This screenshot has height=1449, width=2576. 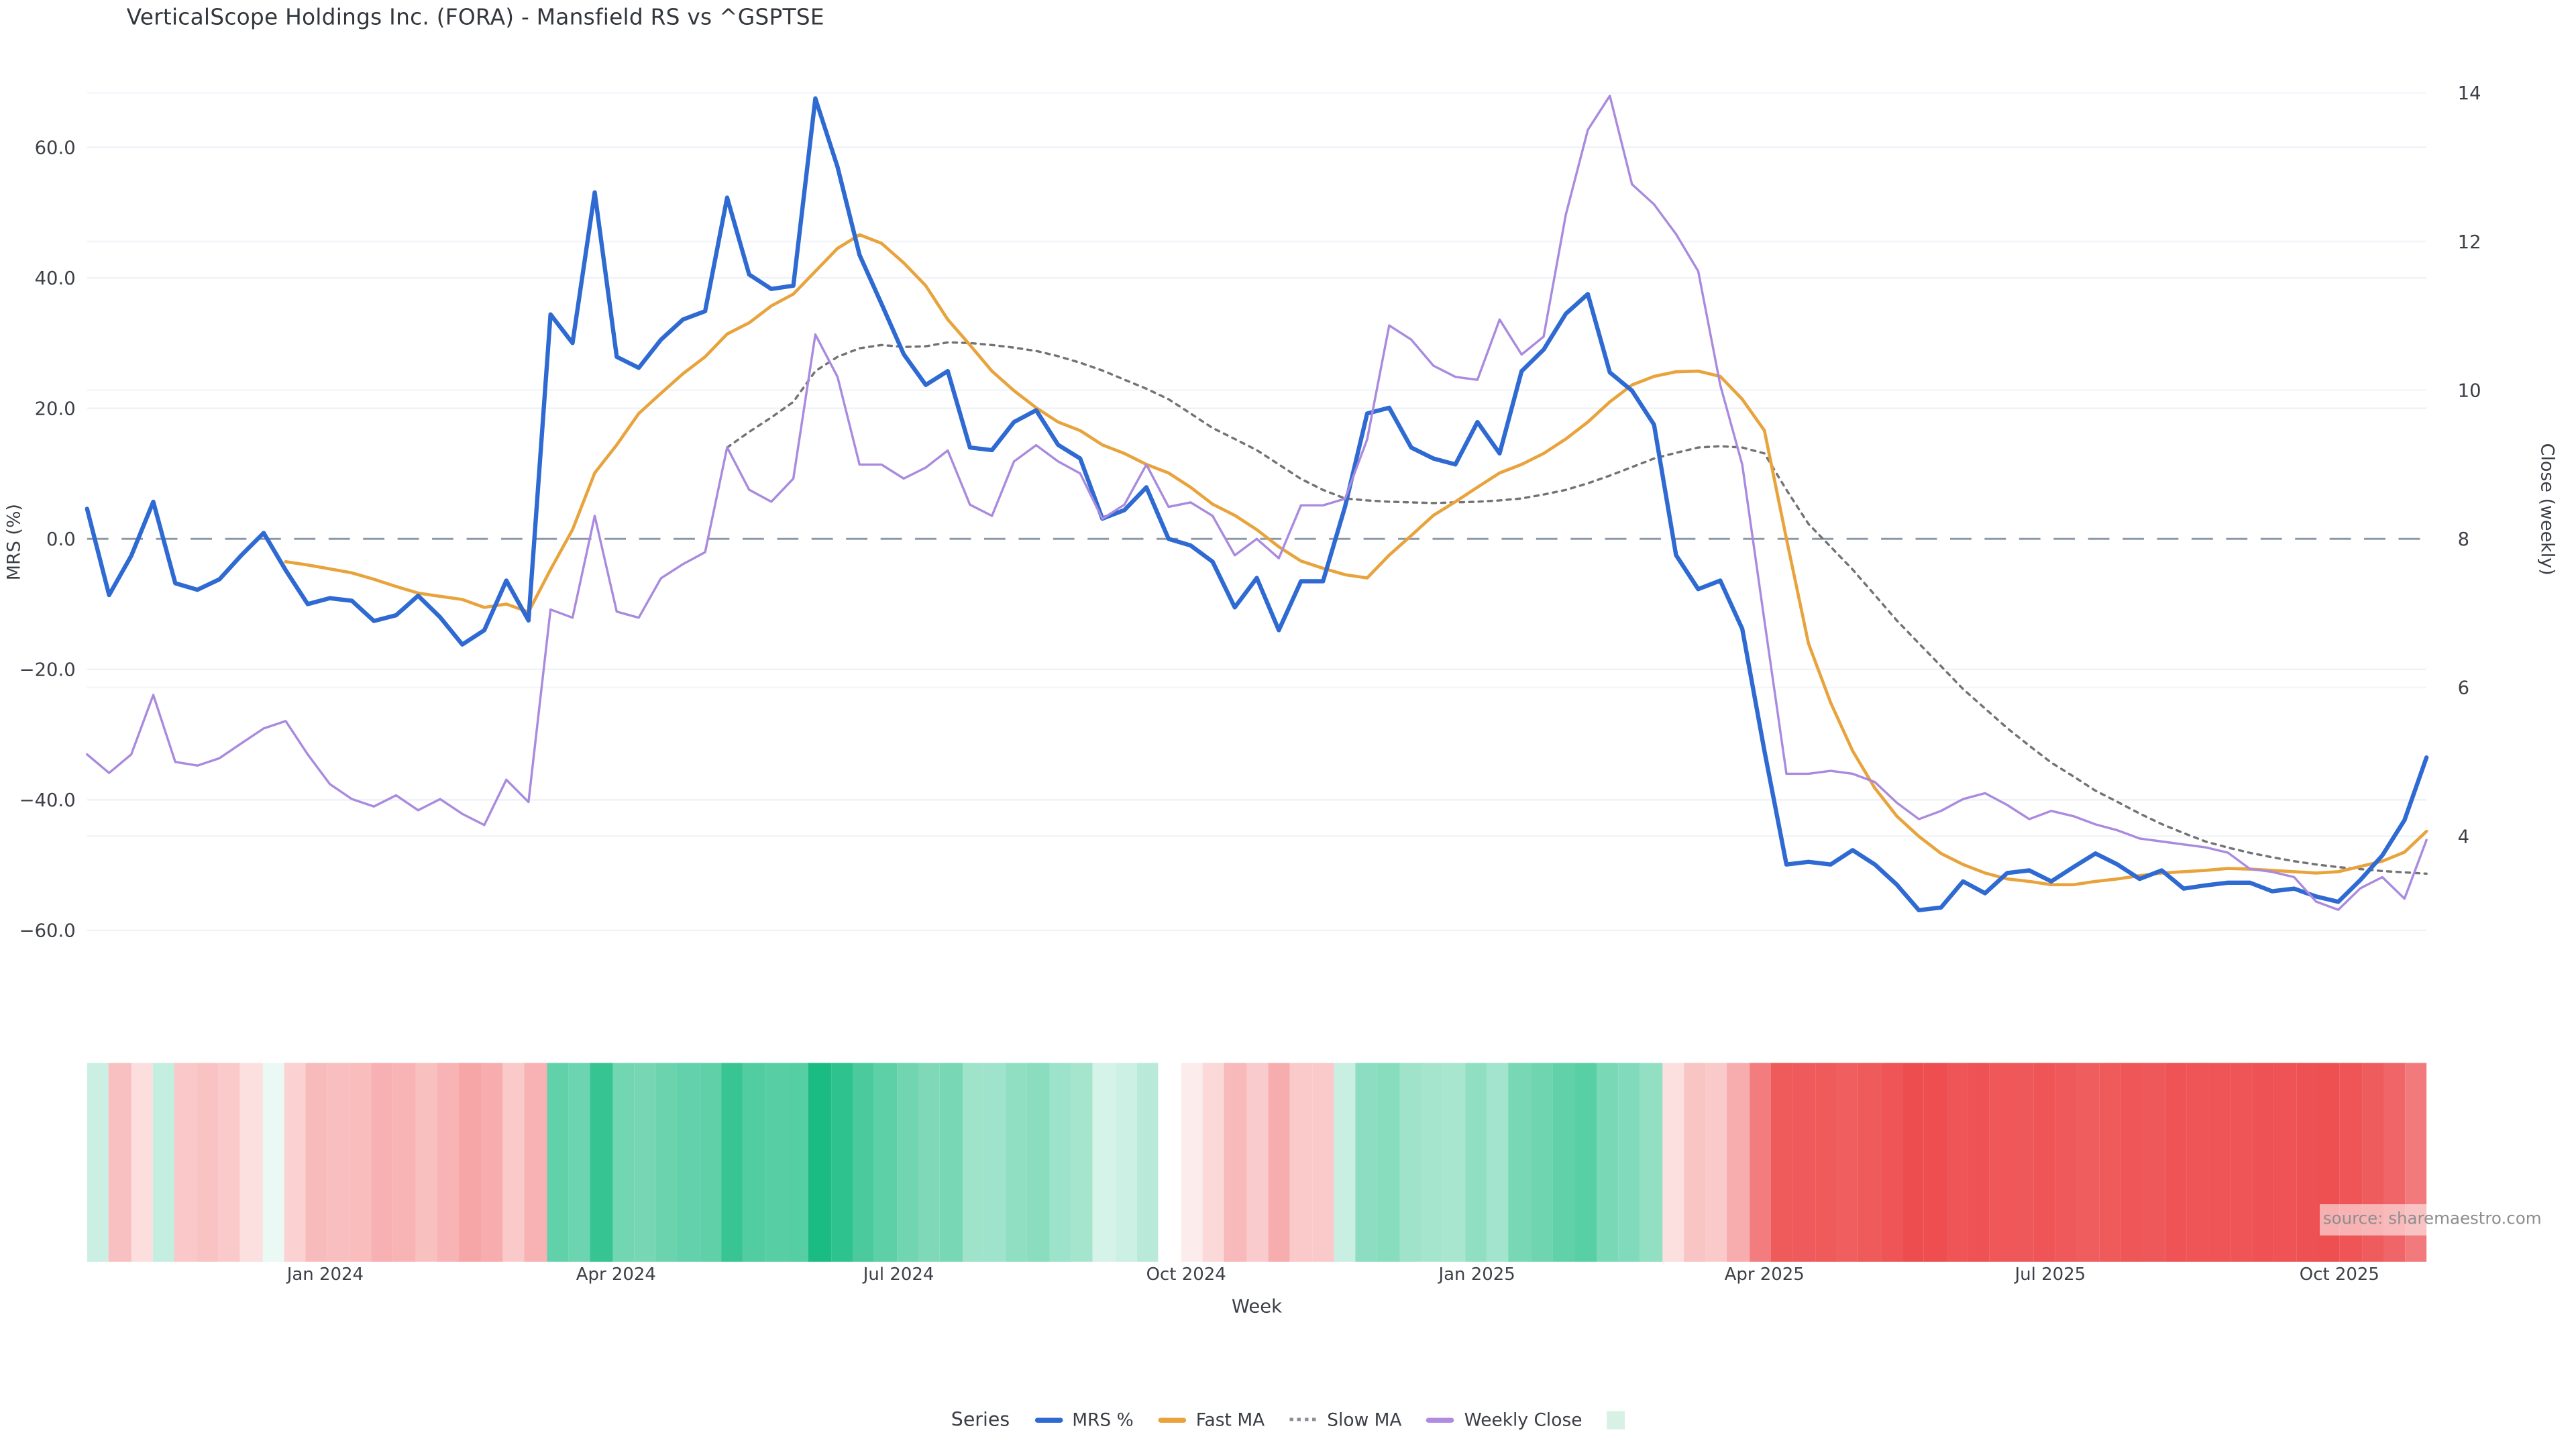 I want to click on right-axis-tick: 6, so click(x=2463, y=688).